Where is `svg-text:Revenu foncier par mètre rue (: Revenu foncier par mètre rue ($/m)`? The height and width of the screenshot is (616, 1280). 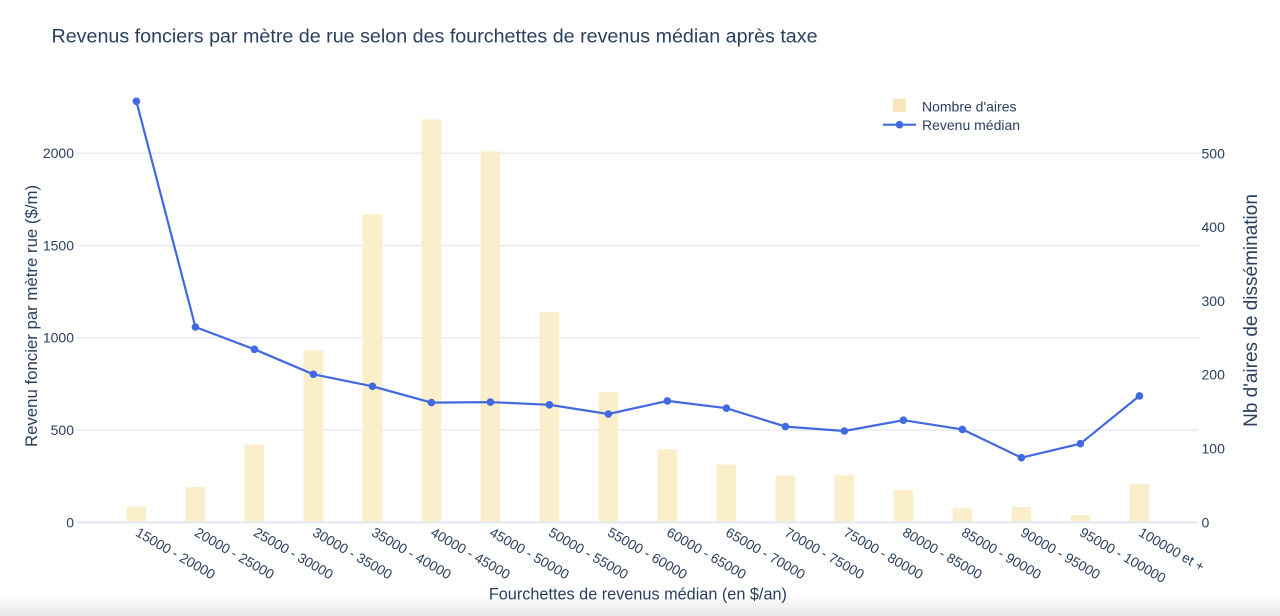
svg-text:Revenu foncier par mètre rue (: Revenu foncier par mètre rue ($/m) is located at coordinates (31, 316).